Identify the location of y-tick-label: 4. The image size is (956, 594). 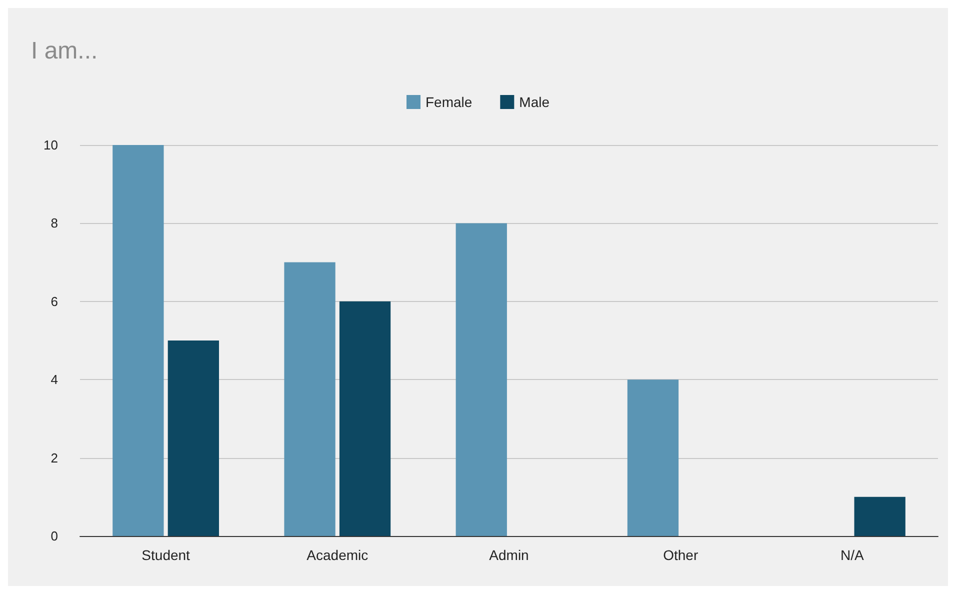
(54, 380).